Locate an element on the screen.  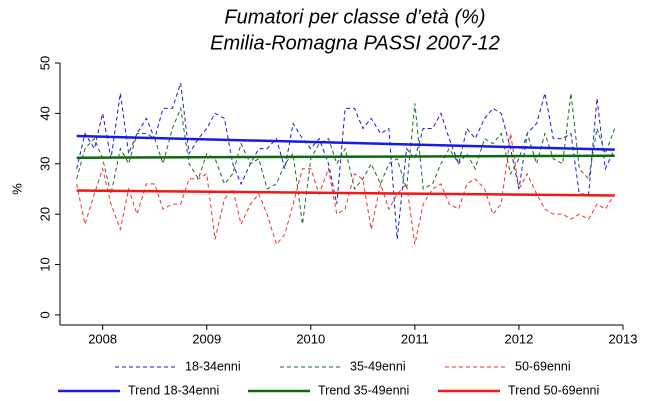
y-tick-label: 20 is located at coordinates (44, 214).